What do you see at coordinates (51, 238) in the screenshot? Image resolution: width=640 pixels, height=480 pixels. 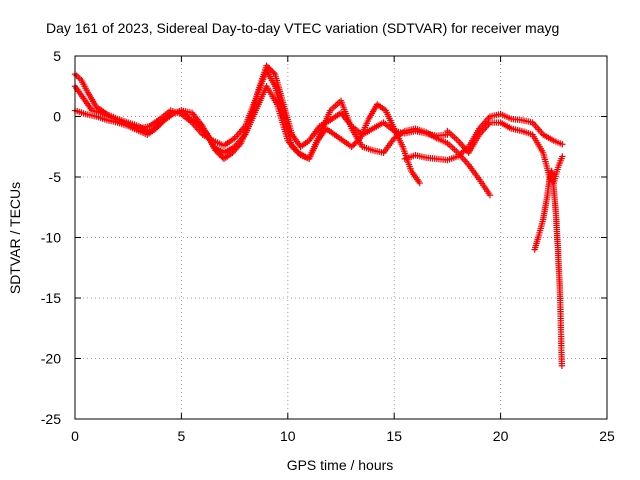 I see `y-tick-label: -10` at bounding box center [51, 238].